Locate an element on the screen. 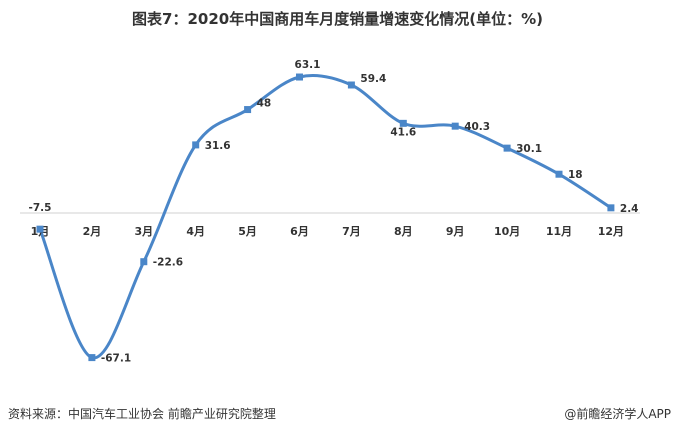 This screenshot has width=675, height=436. x-tick-label: 3月 is located at coordinates (143, 231).